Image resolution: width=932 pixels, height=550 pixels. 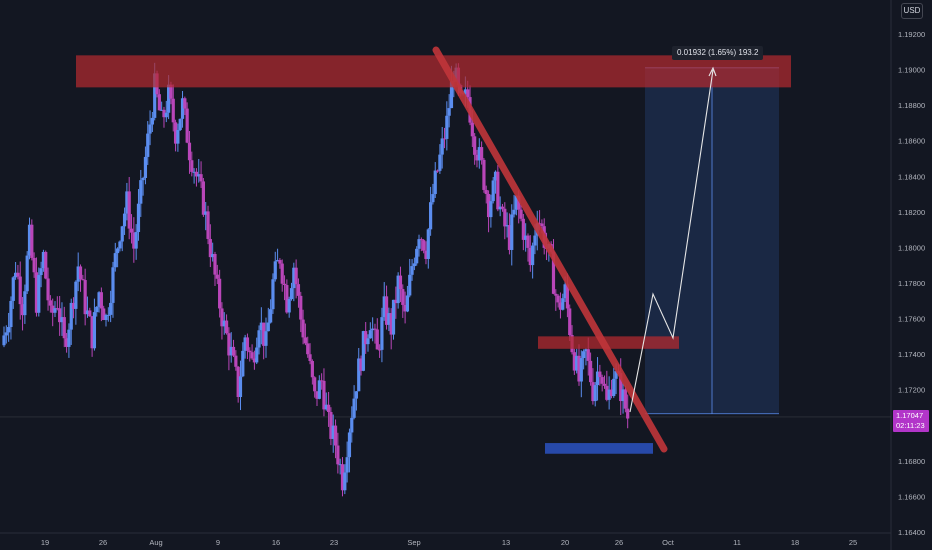 I want to click on y-tick-label: 1.18000, so click(x=911, y=247).